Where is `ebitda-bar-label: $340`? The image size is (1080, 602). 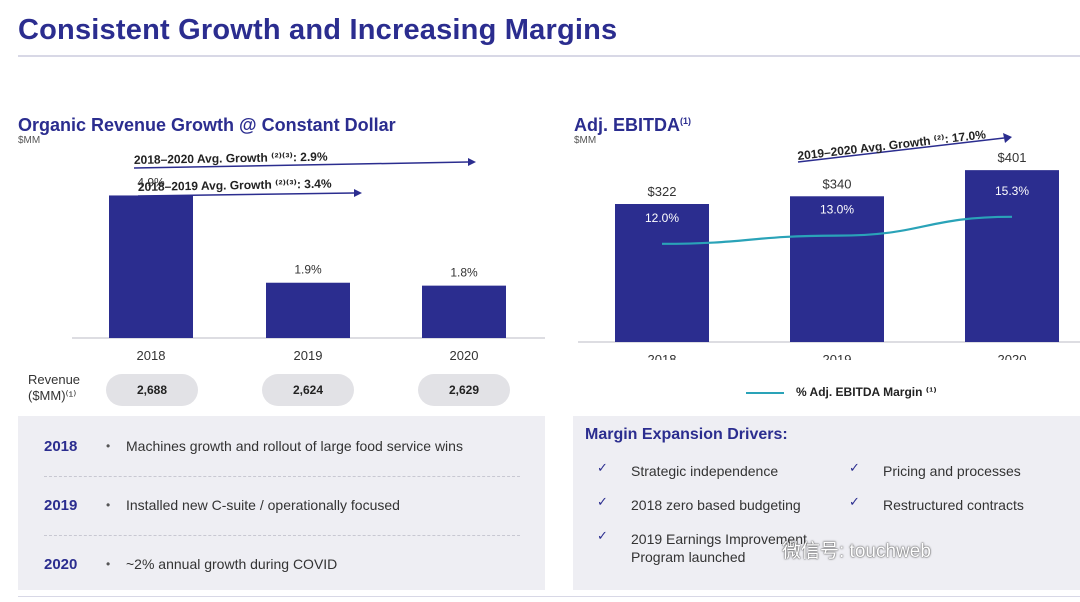 ebitda-bar-label: $340 is located at coordinates (837, 183).